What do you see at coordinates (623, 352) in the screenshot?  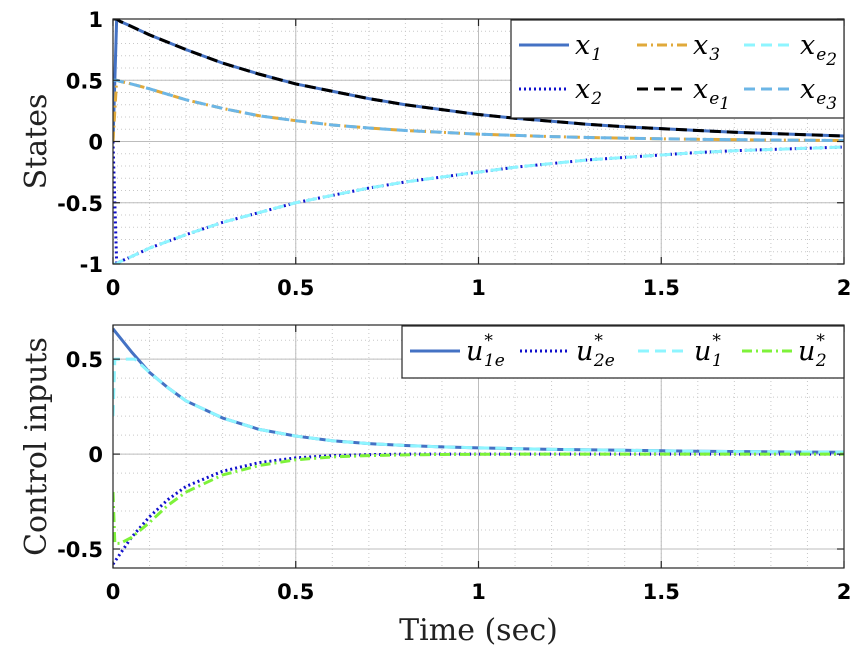 I see `legend: u* 1e u* 2e u* 1 u* 2` at bounding box center [623, 352].